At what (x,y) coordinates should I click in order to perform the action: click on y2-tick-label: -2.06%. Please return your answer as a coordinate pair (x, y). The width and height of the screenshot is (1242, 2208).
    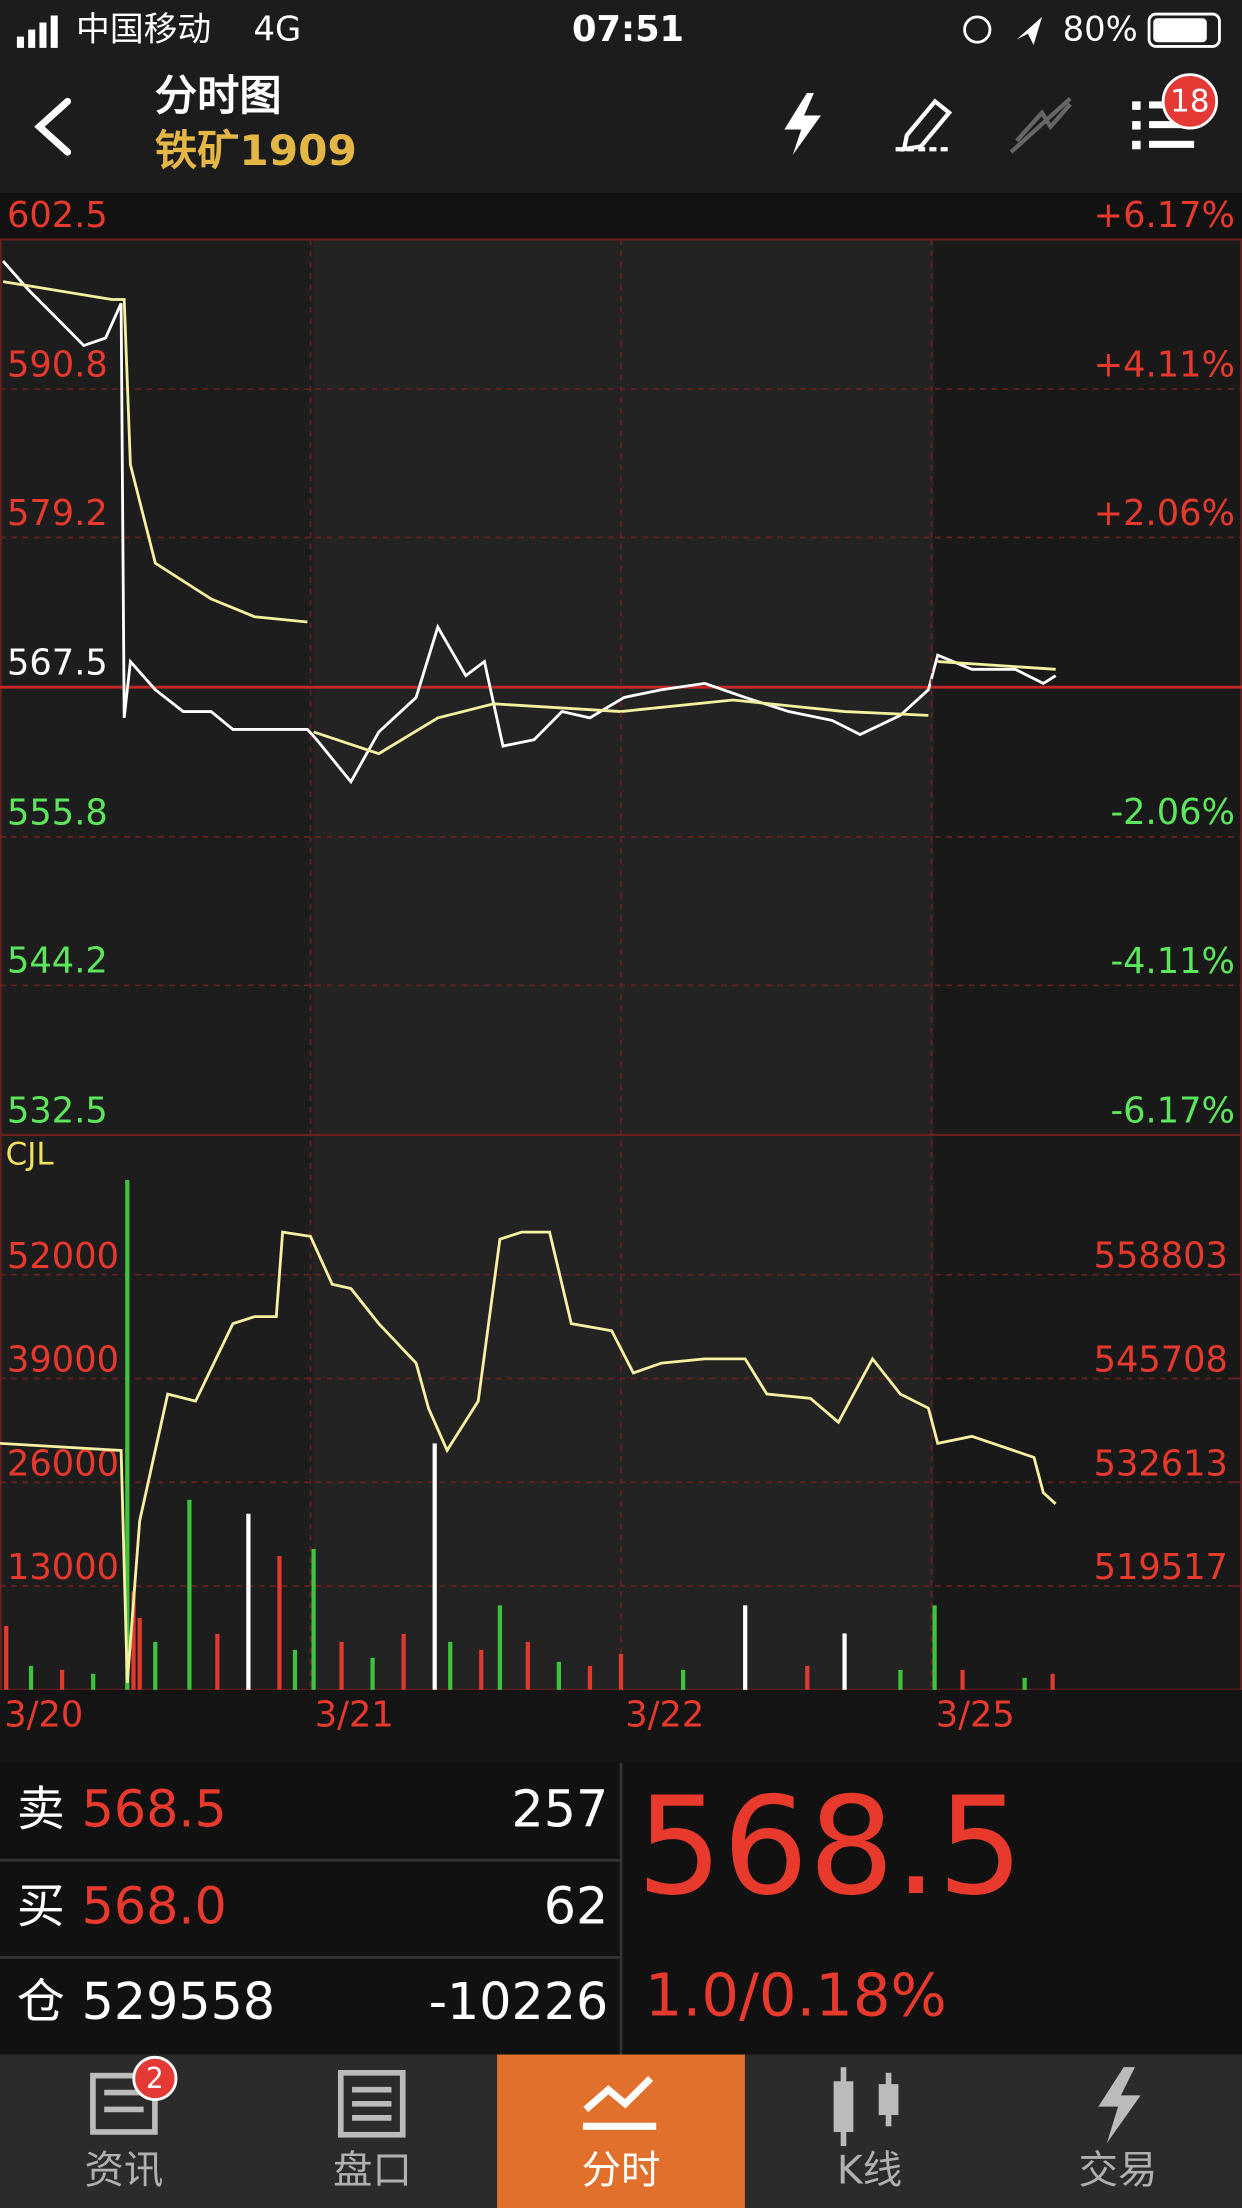
    Looking at the image, I should click on (1172, 812).